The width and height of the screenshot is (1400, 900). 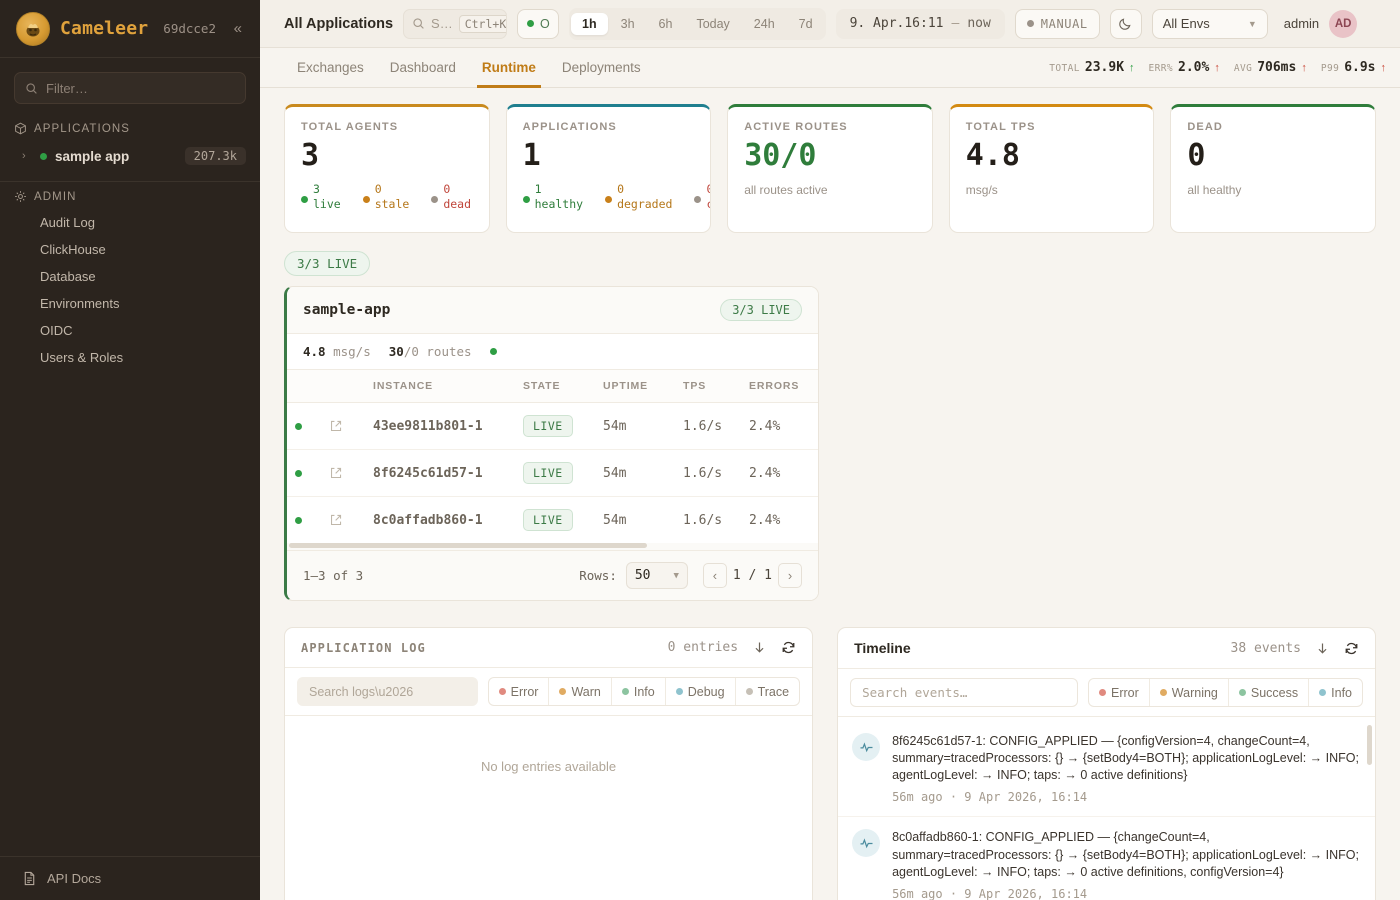 I want to click on scrollbar-thumb, so click(x=468, y=545).